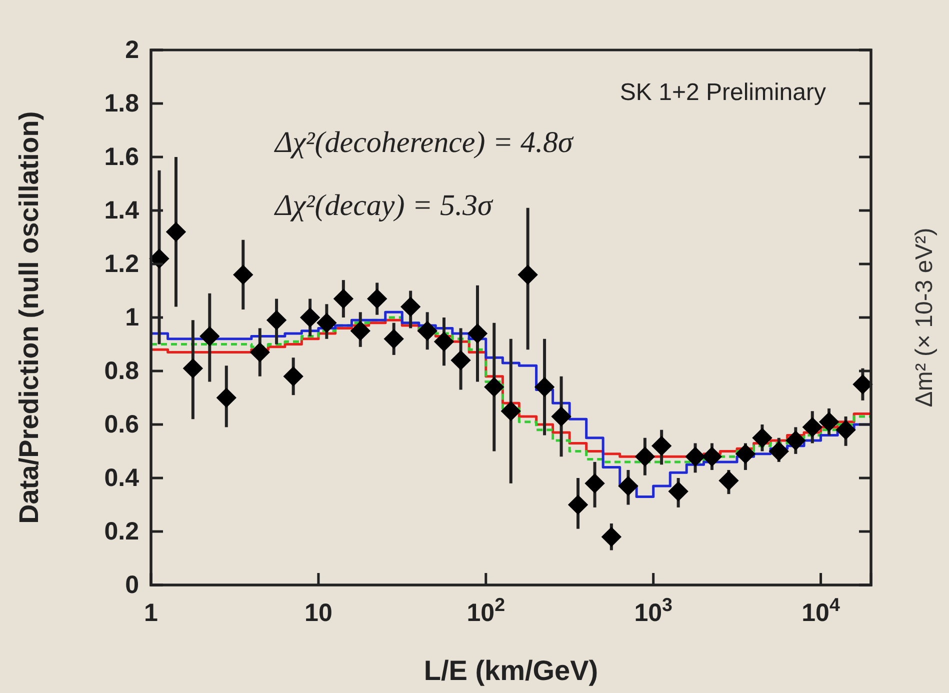 The height and width of the screenshot is (693, 949). Describe the element at coordinates (723, 92) in the screenshot. I see `annotation: SK 1+2 Preliminary` at that location.